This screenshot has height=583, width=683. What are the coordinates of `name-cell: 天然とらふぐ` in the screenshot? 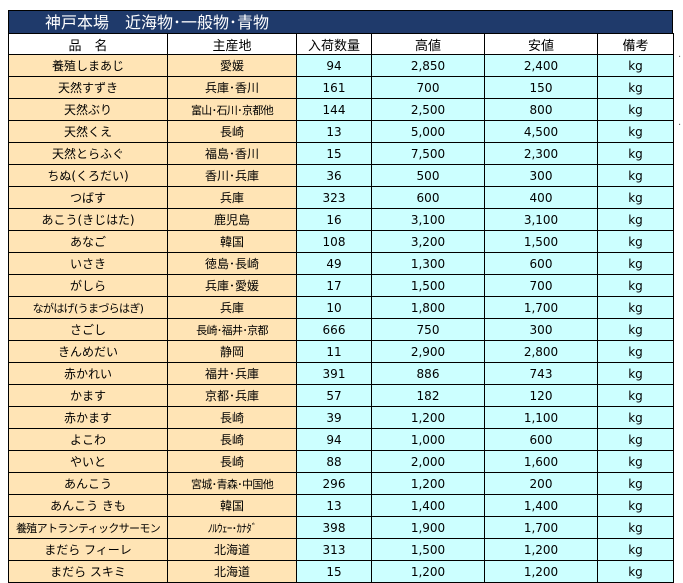 It's located at (88, 153).